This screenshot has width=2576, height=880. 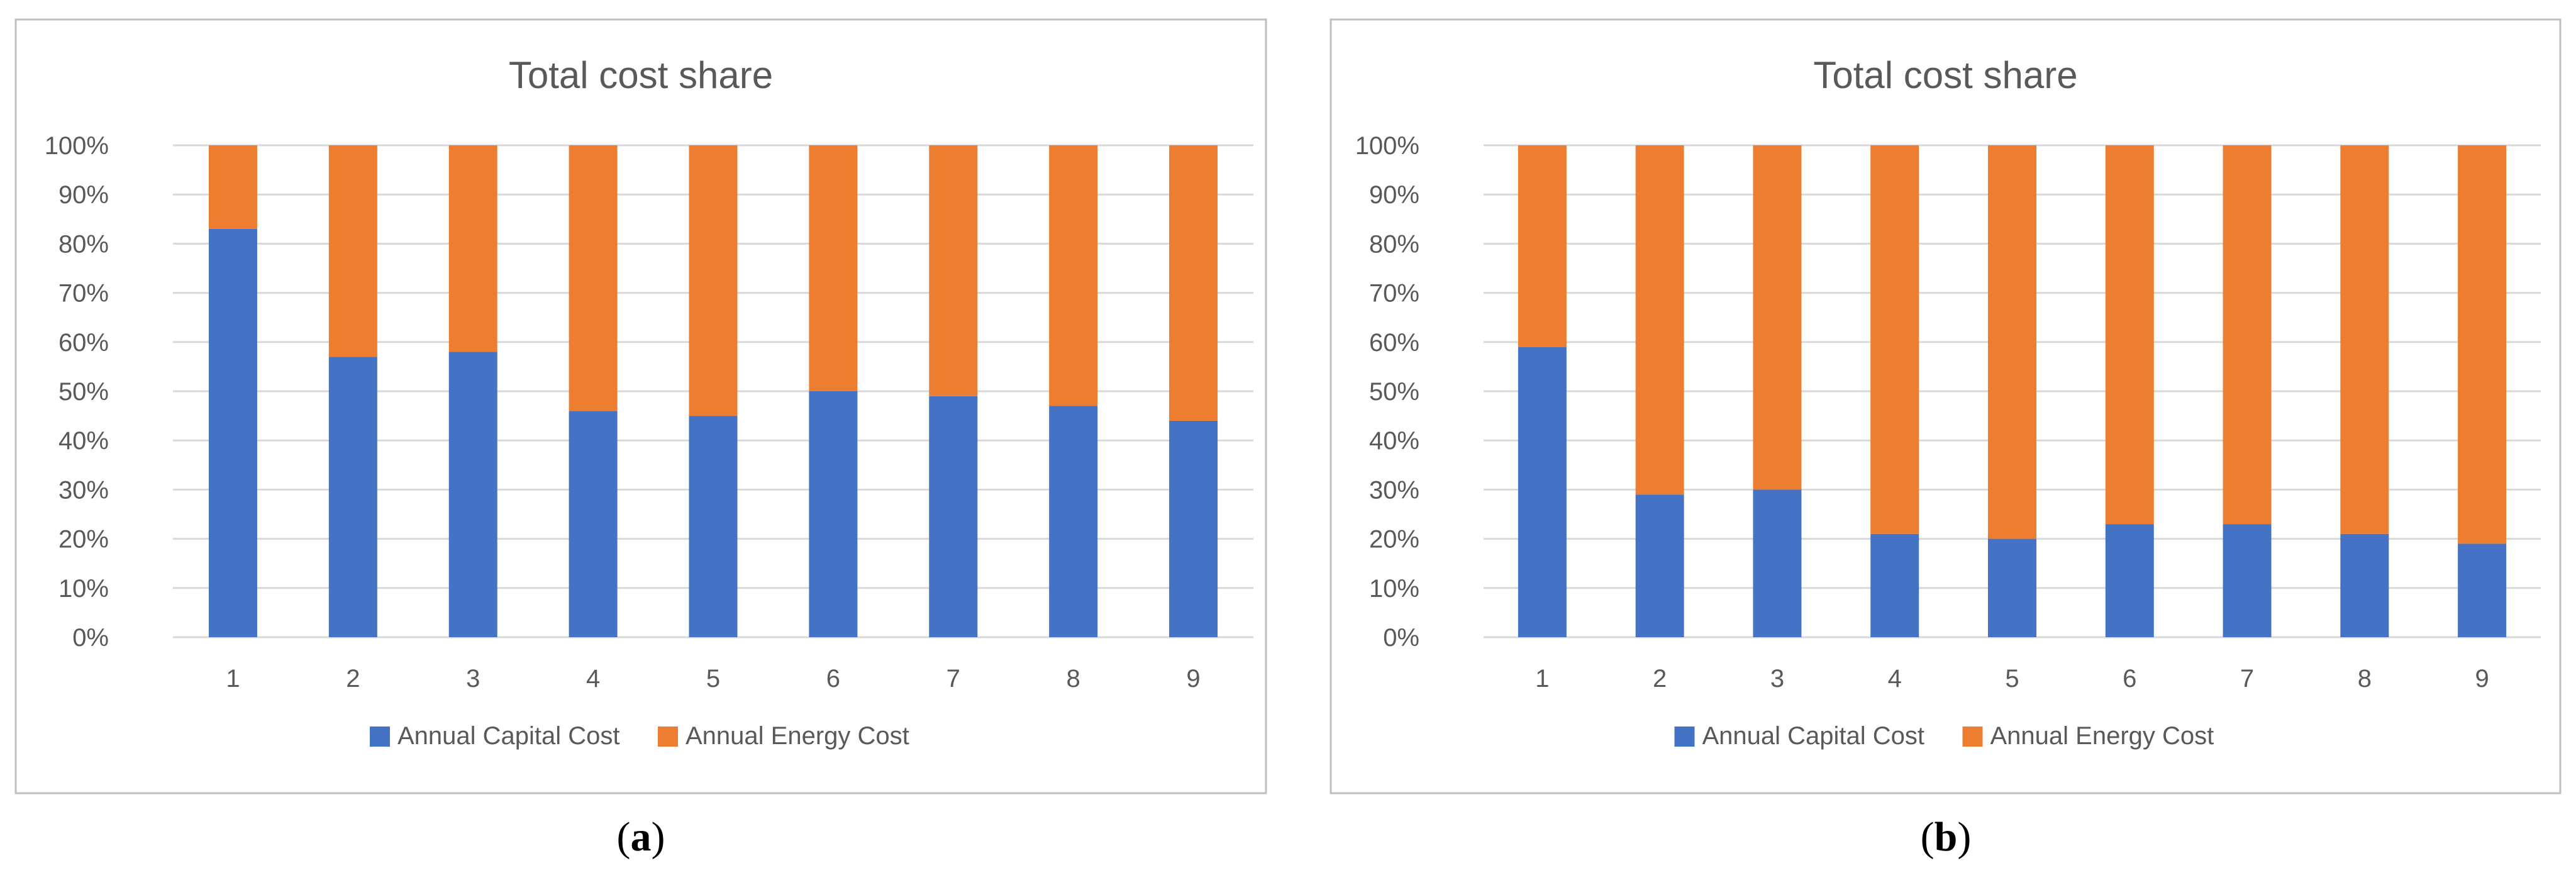 I want to click on figure-caption: (a), so click(x=641, y=837).